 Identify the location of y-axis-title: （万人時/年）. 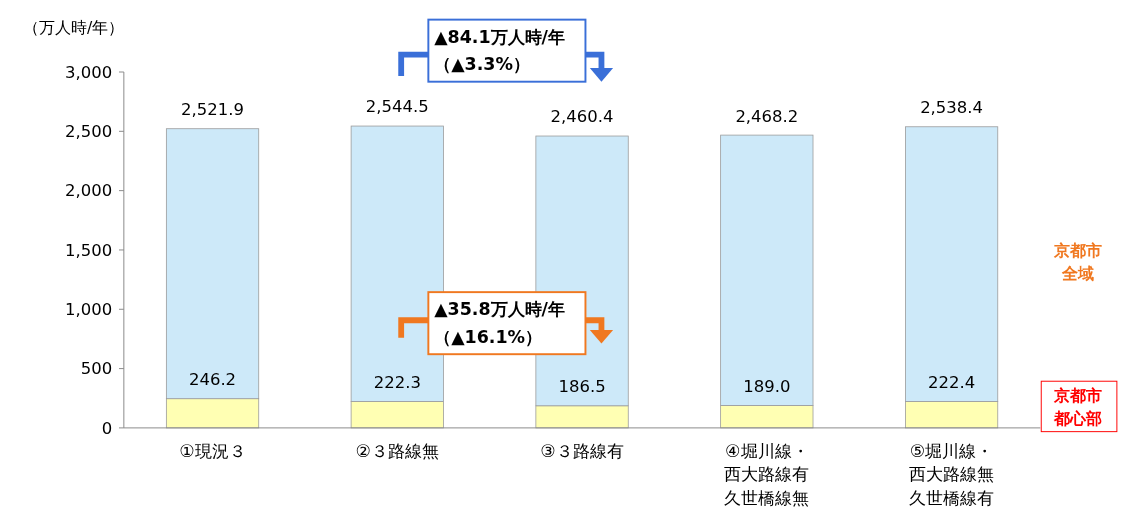
(74, 28).